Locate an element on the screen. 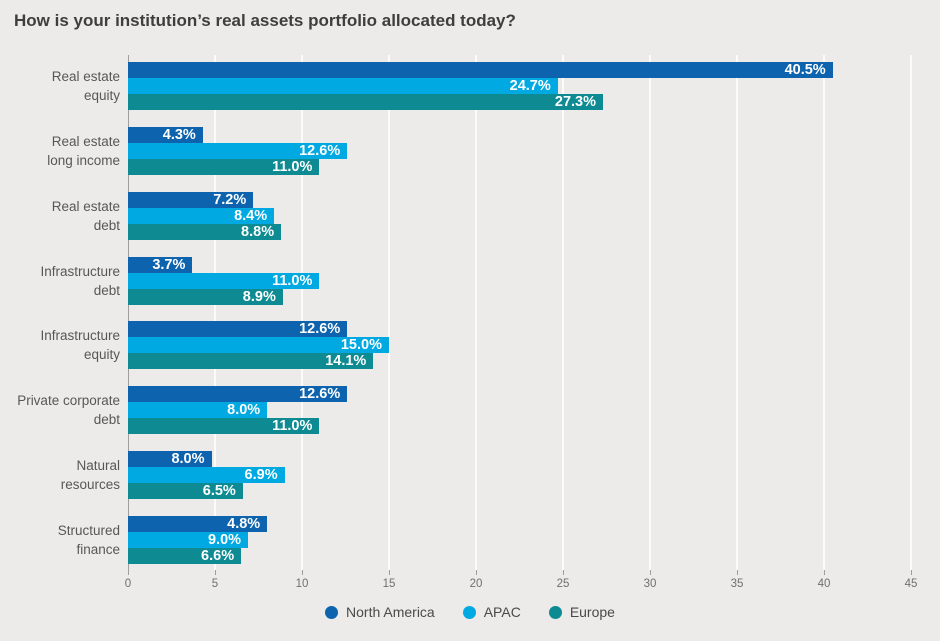 The width and height of the screenshot is (940, 641). x-axis-tick-label: 45 is located at coordinates (911, 584).